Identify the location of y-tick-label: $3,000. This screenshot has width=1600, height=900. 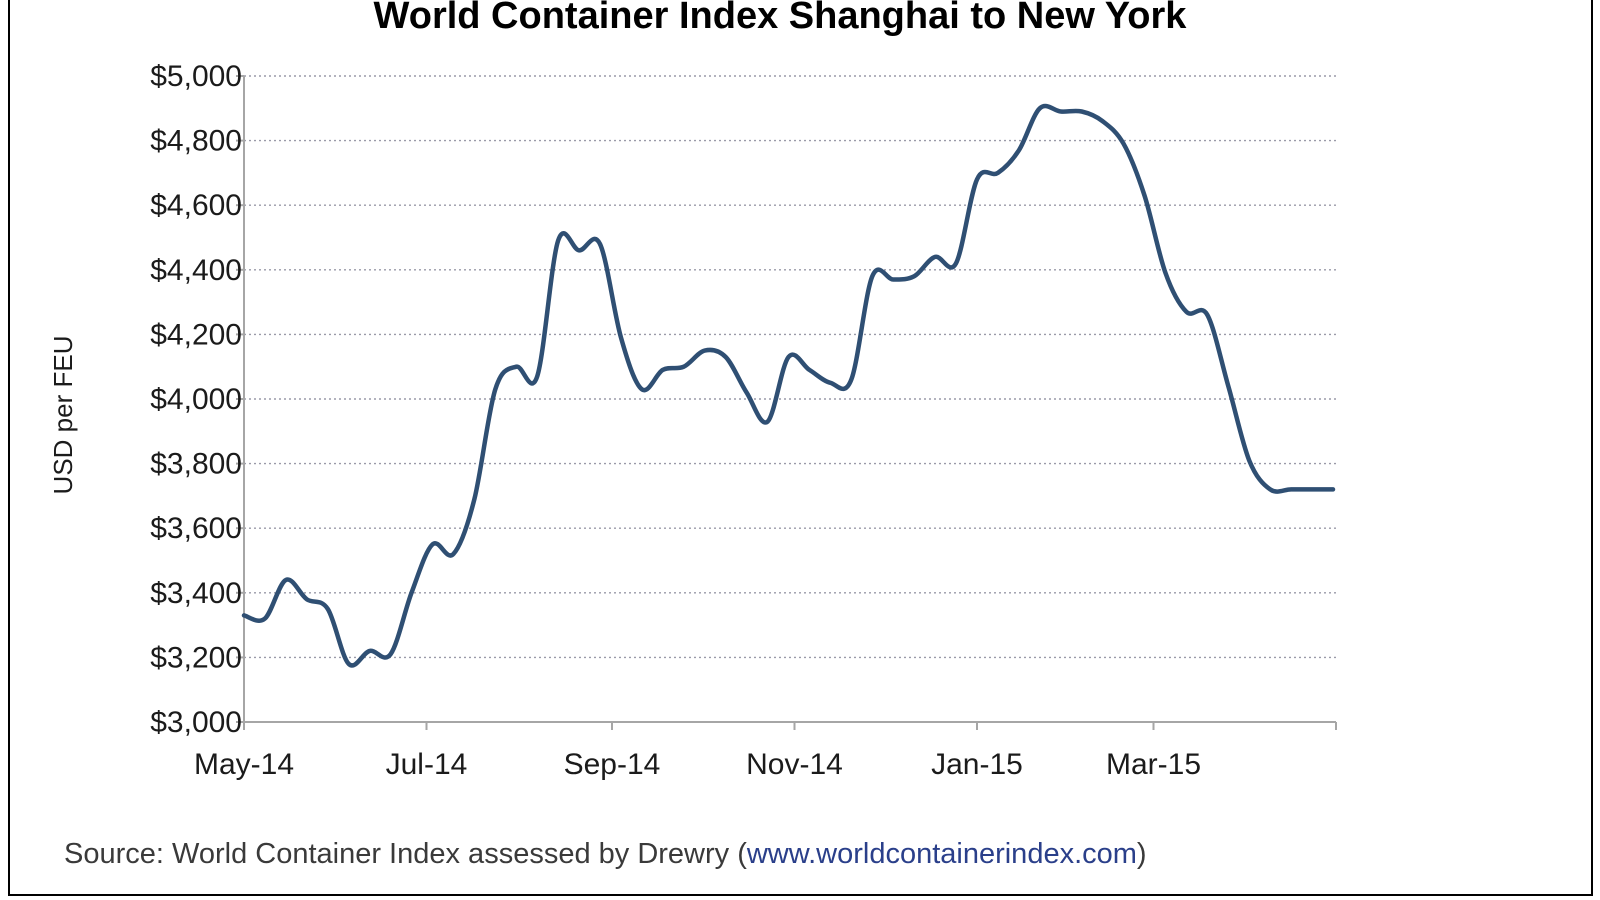
(196, 722).